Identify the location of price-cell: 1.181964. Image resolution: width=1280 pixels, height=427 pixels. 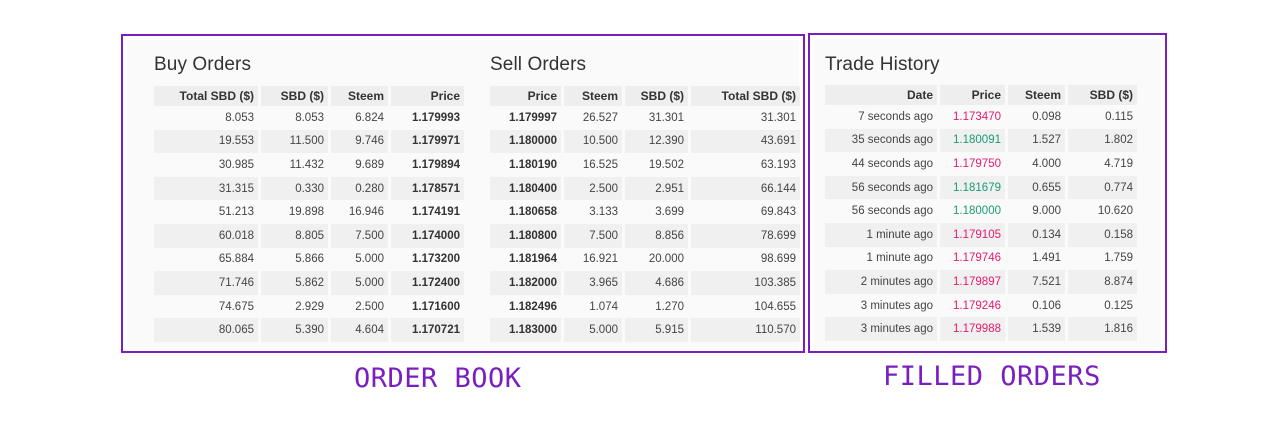
(527, 259).